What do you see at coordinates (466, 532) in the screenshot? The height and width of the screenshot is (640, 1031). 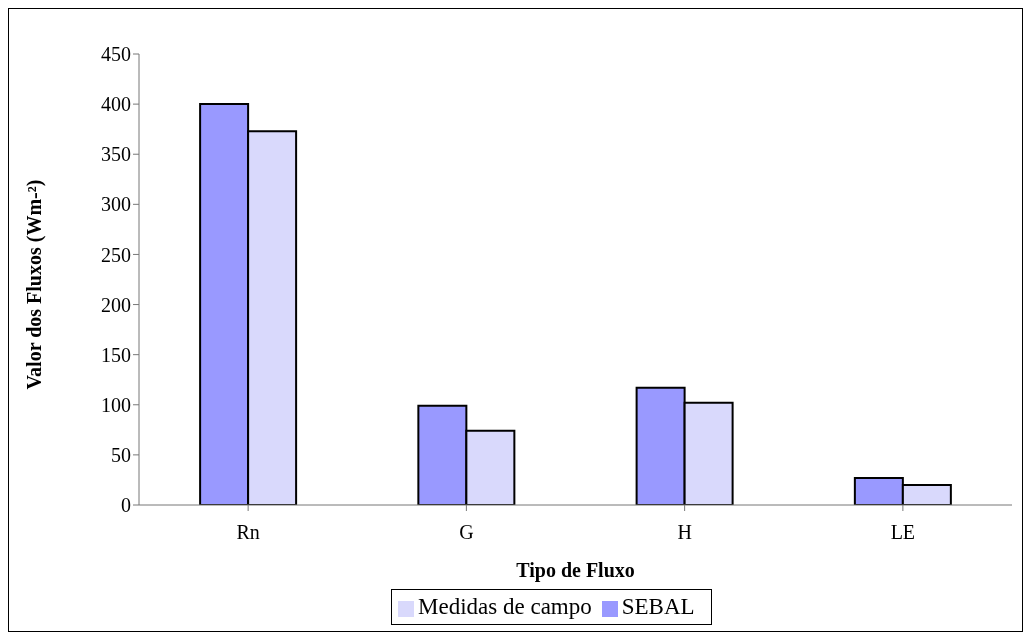 I see `x-tick-label: G` at bounding box center [466, 532].